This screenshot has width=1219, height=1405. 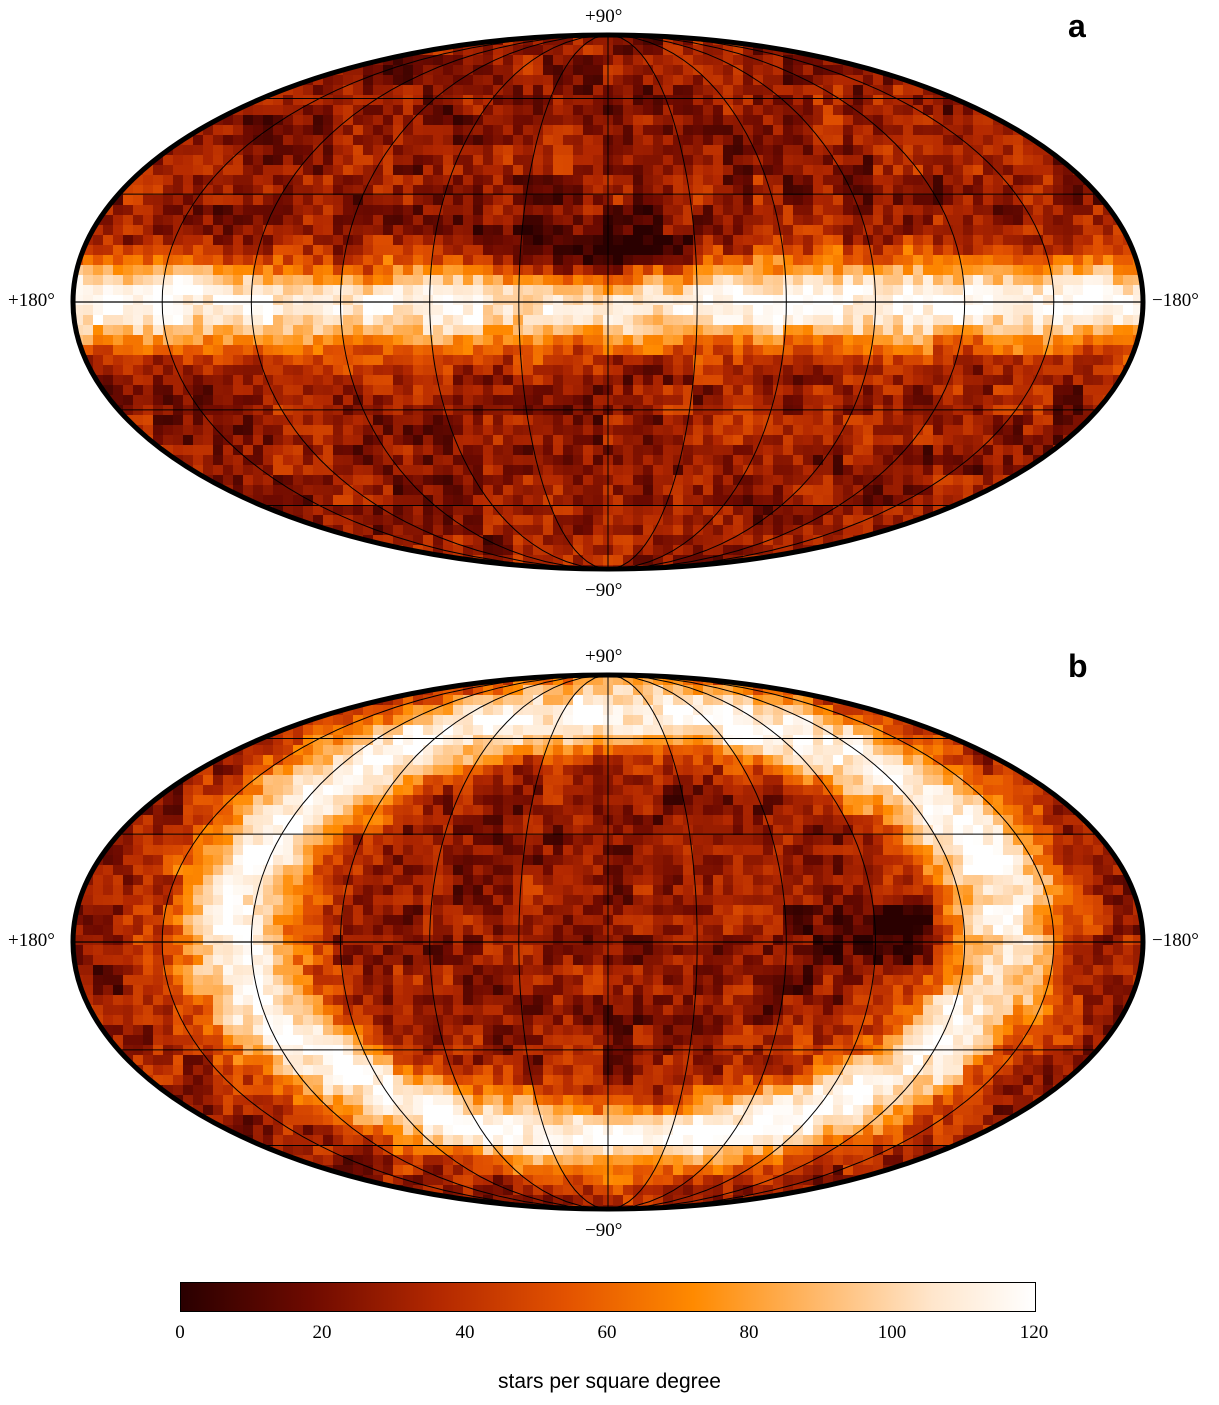 I want to click on colorbar-tick-label: 120, so click(x=1034, y=1332).